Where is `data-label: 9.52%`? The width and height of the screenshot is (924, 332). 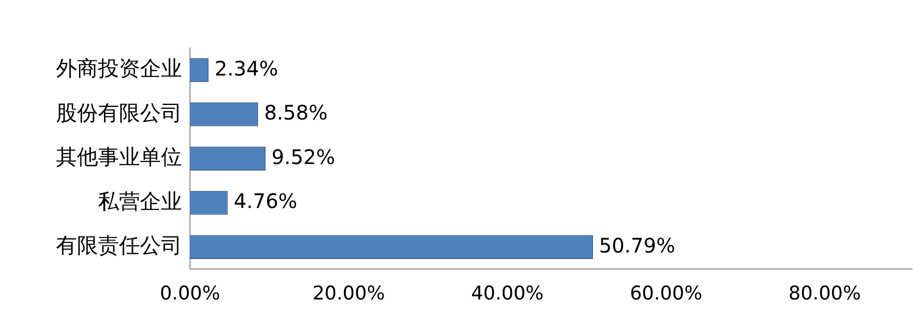 data-label: 9.52% is located at coordinates (304, 156).